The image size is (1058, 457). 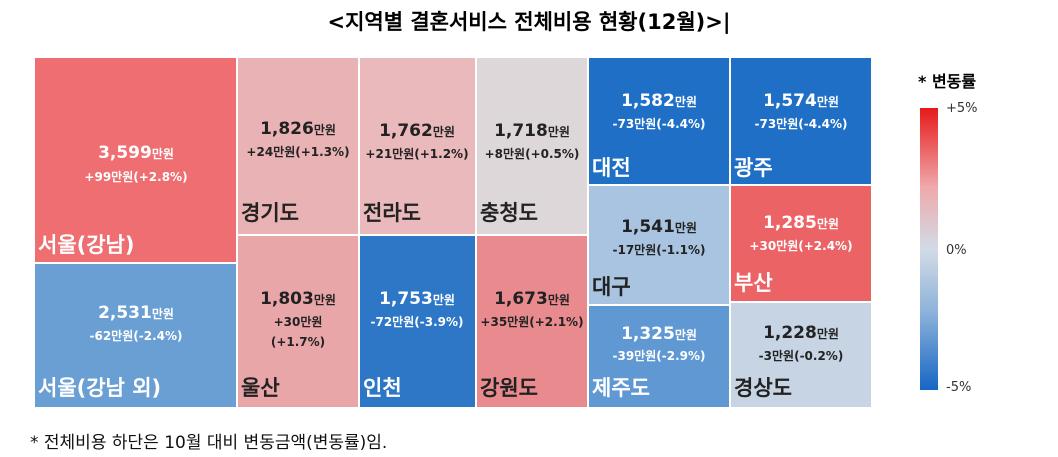 I want to click on cell-region-name: 서울(강남), so click(x=86, y=245).